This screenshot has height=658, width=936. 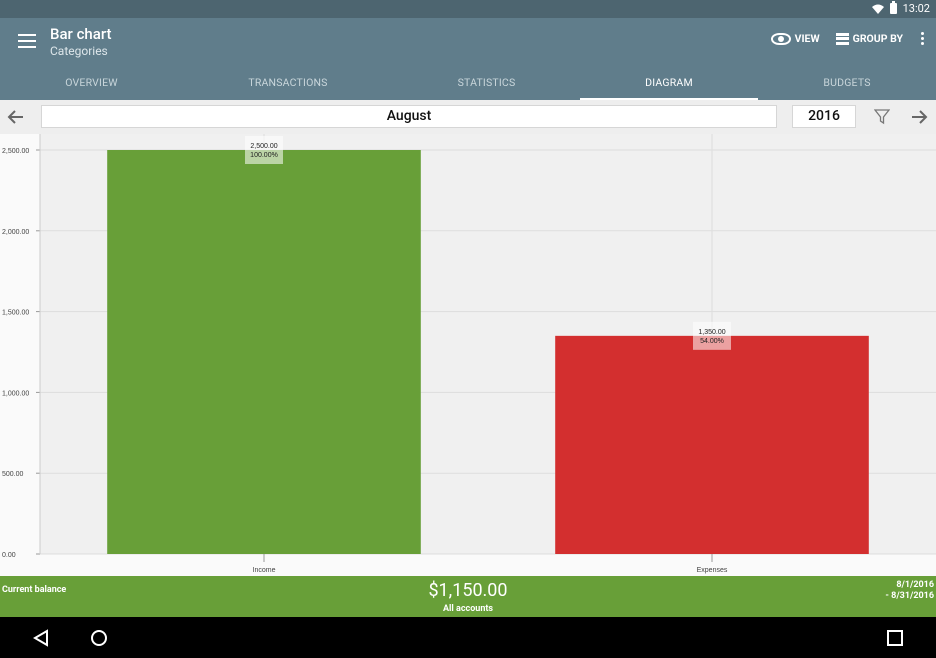 I want to click on page-title: Bar chart, so click(x=81, y=34).